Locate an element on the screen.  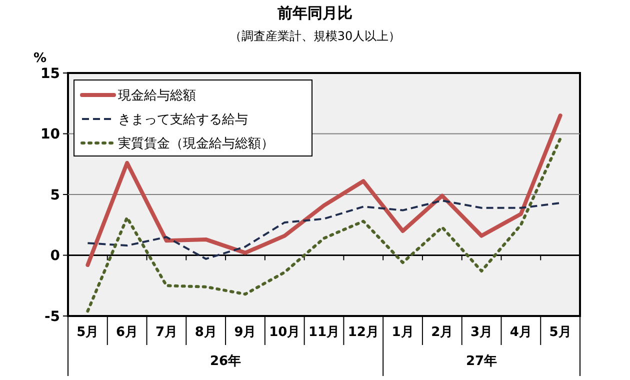
x-tick-label: 4月 is located at coordinates (521, 332).